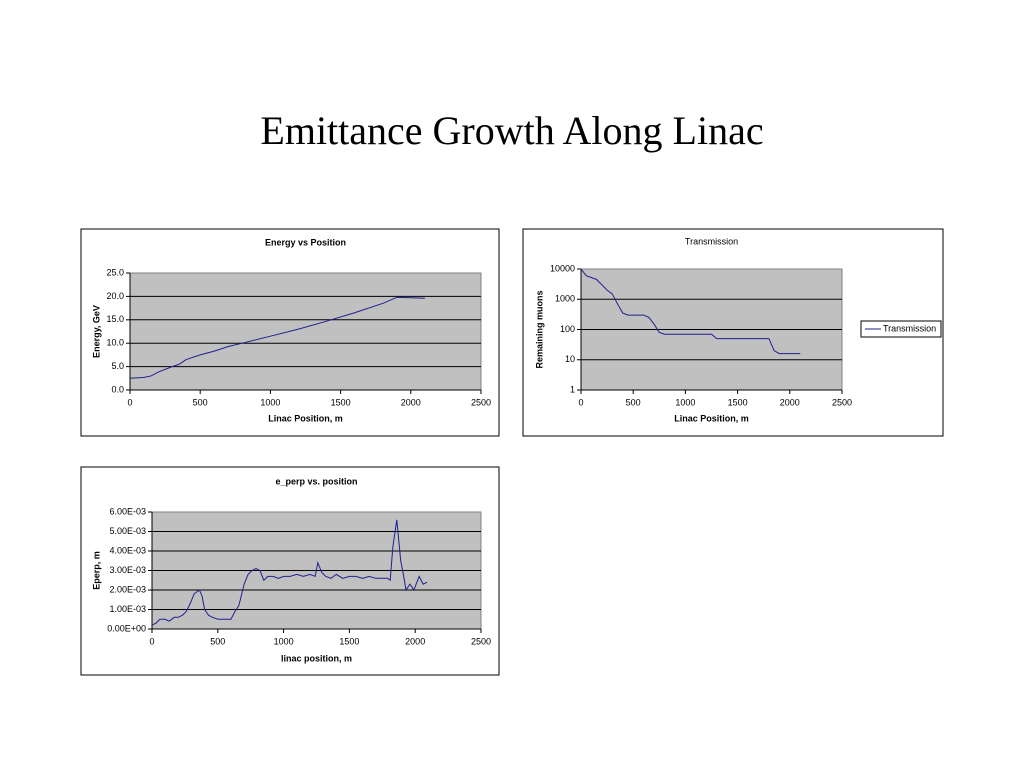  What do you see at coordinates (127, 570) in the screenshot?
I see `y-tick-label: 3.00E-03` at bounding box center [127, 570].